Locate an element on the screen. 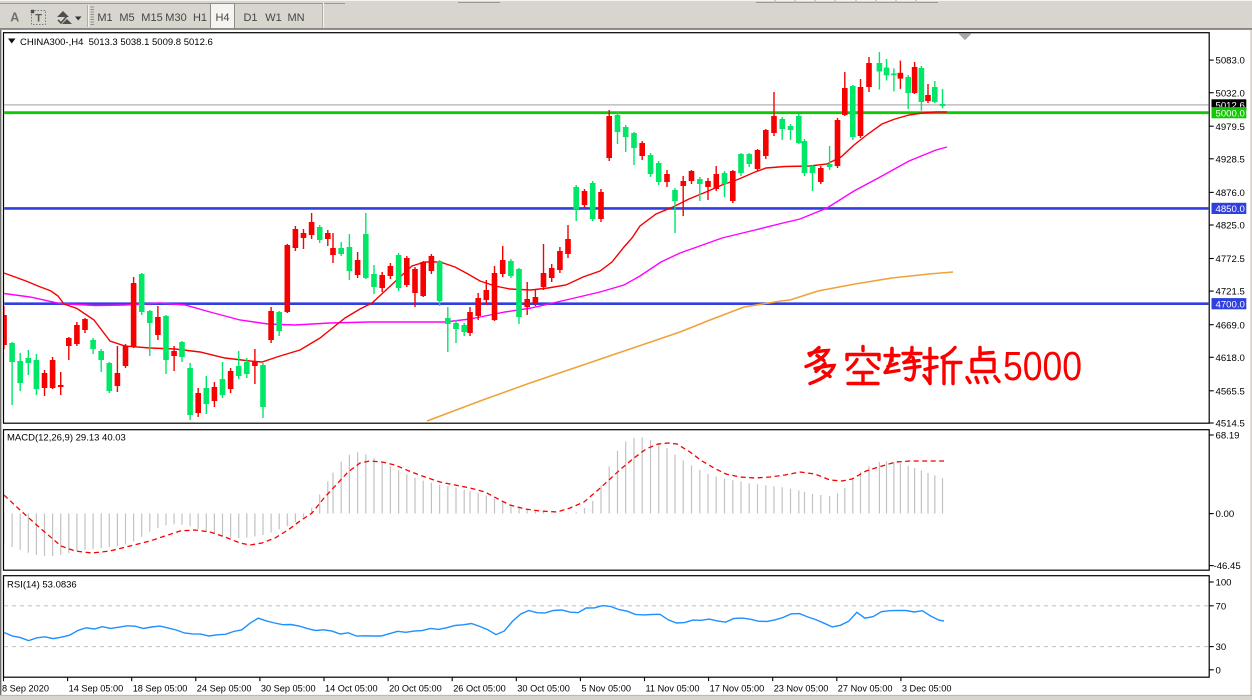 This screenshot has height=700, width=1252. svg-text: 26 Oct 05:00 is located at coordinates (479, 689).